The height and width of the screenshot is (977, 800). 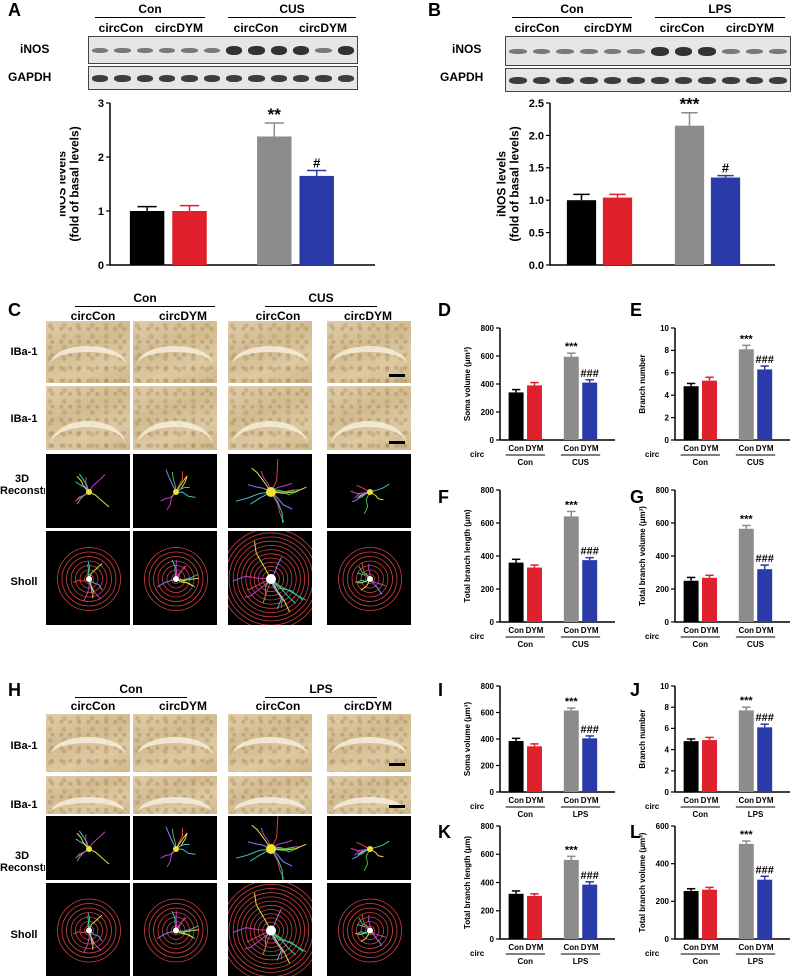 What do you see at coordinates (101, 212) in the screenshot?
I see `y-tick-label: 1` at bounding box center [101, 212].